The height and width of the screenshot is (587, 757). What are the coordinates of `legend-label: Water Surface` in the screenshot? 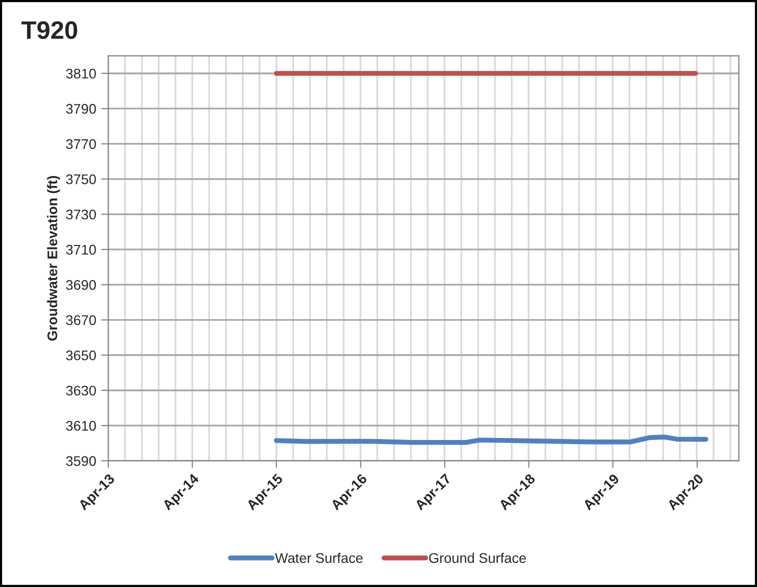 It's located at (319, 557).